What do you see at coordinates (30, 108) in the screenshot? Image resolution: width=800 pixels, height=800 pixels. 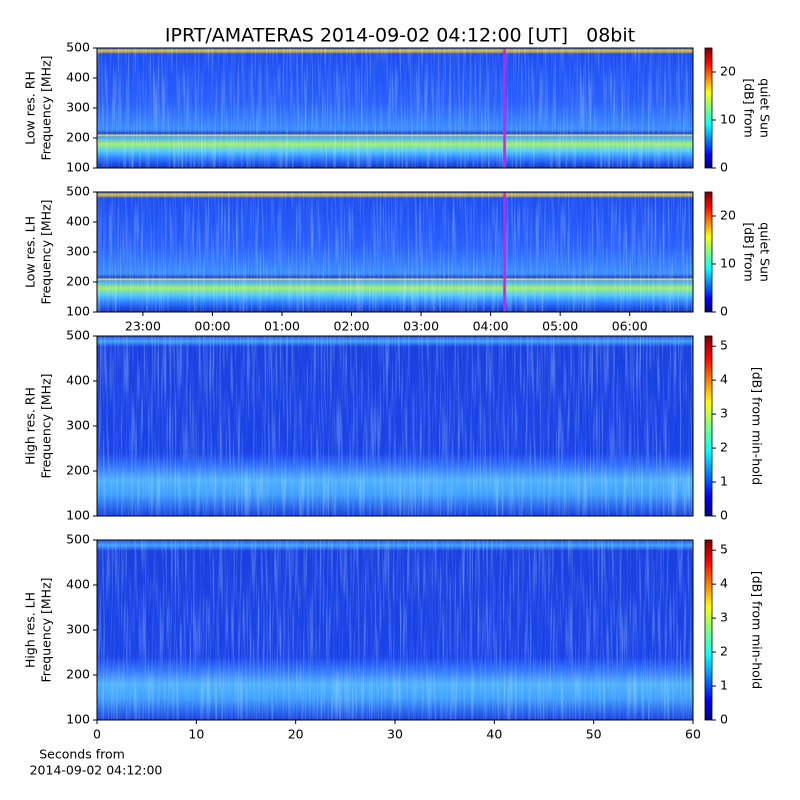 I see `y-axis-label: Low res. RH` at bounding box center [30, 108].